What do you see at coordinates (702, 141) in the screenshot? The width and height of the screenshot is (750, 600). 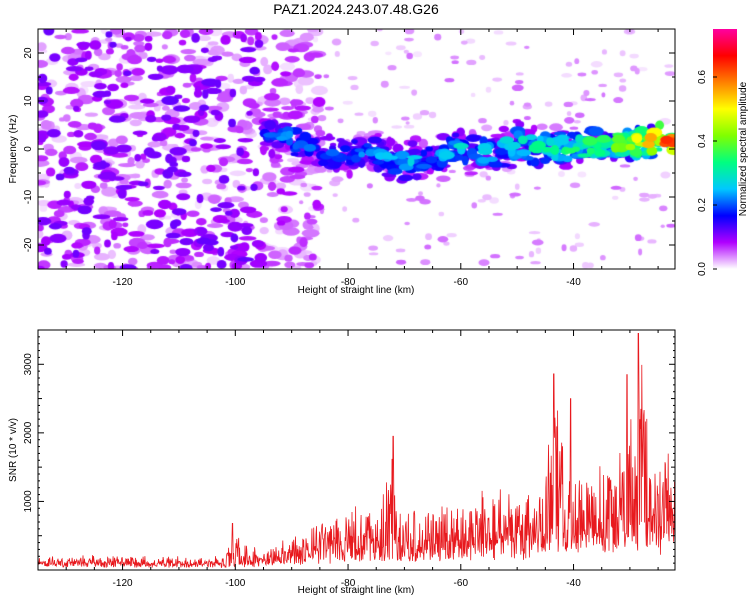 I see `colorbar-tick-label: 0.4` at bounding box center [702, 141].